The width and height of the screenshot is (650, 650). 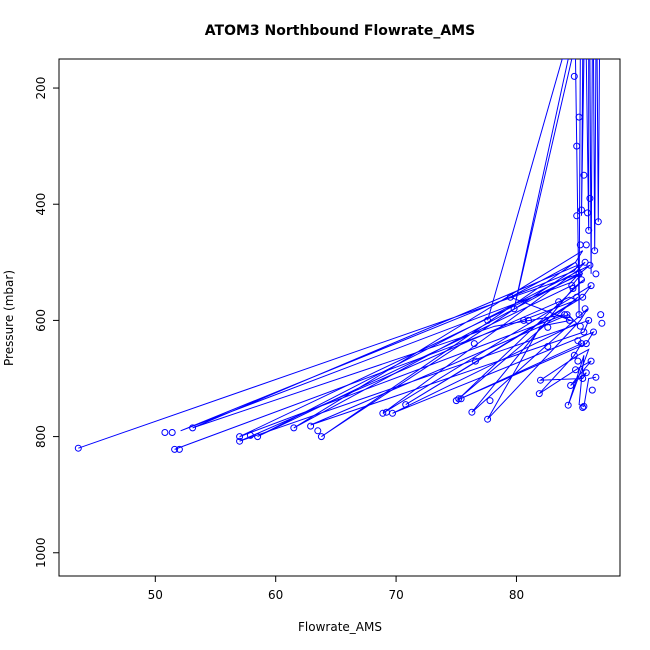 I want to click on y-tick-label: 1000, so click(x=41, y=552).